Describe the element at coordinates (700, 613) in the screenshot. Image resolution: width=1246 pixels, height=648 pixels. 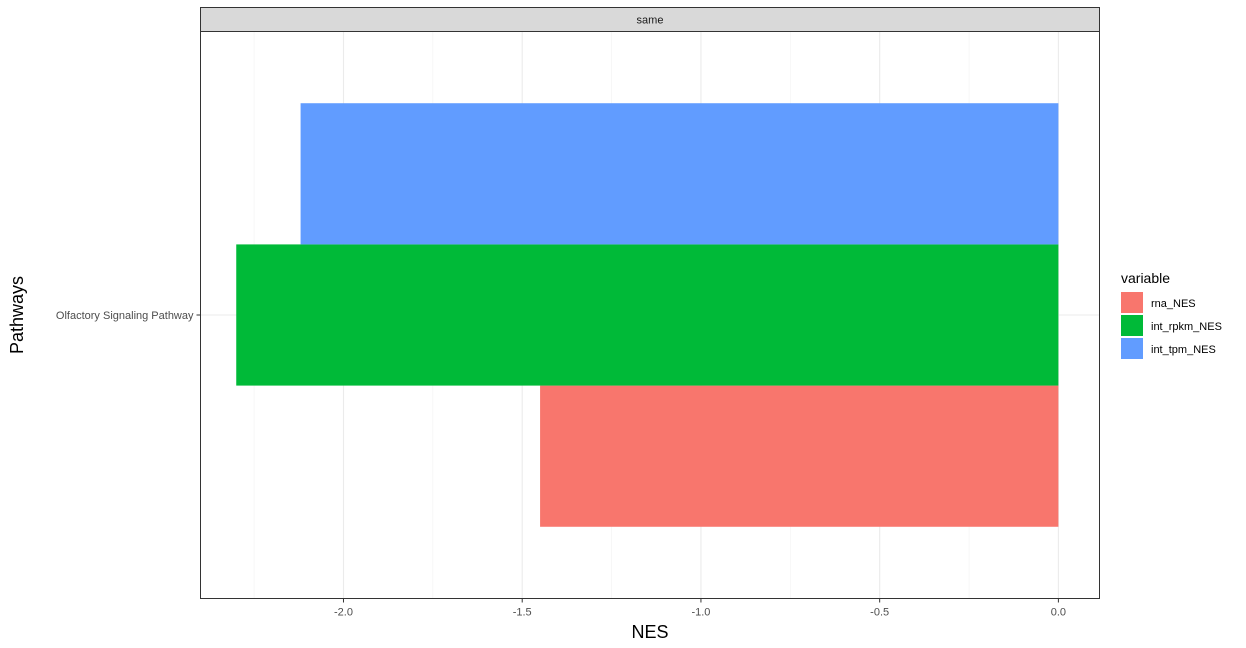
I see `x-tick-label: -1.0` at that location.